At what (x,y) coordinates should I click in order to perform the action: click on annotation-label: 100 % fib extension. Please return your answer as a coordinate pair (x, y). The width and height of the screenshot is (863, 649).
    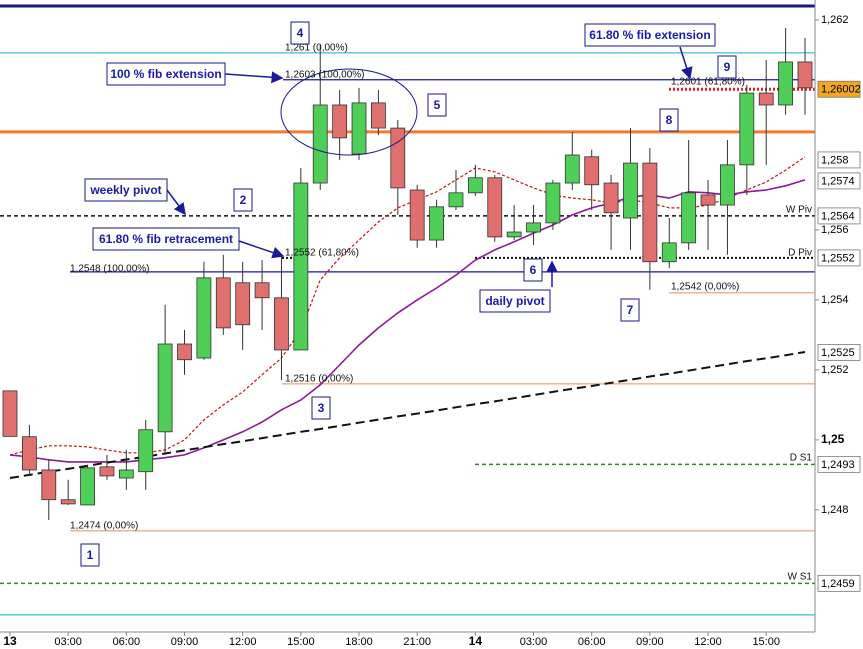
    Looking at the image, I should click on (165, 74).